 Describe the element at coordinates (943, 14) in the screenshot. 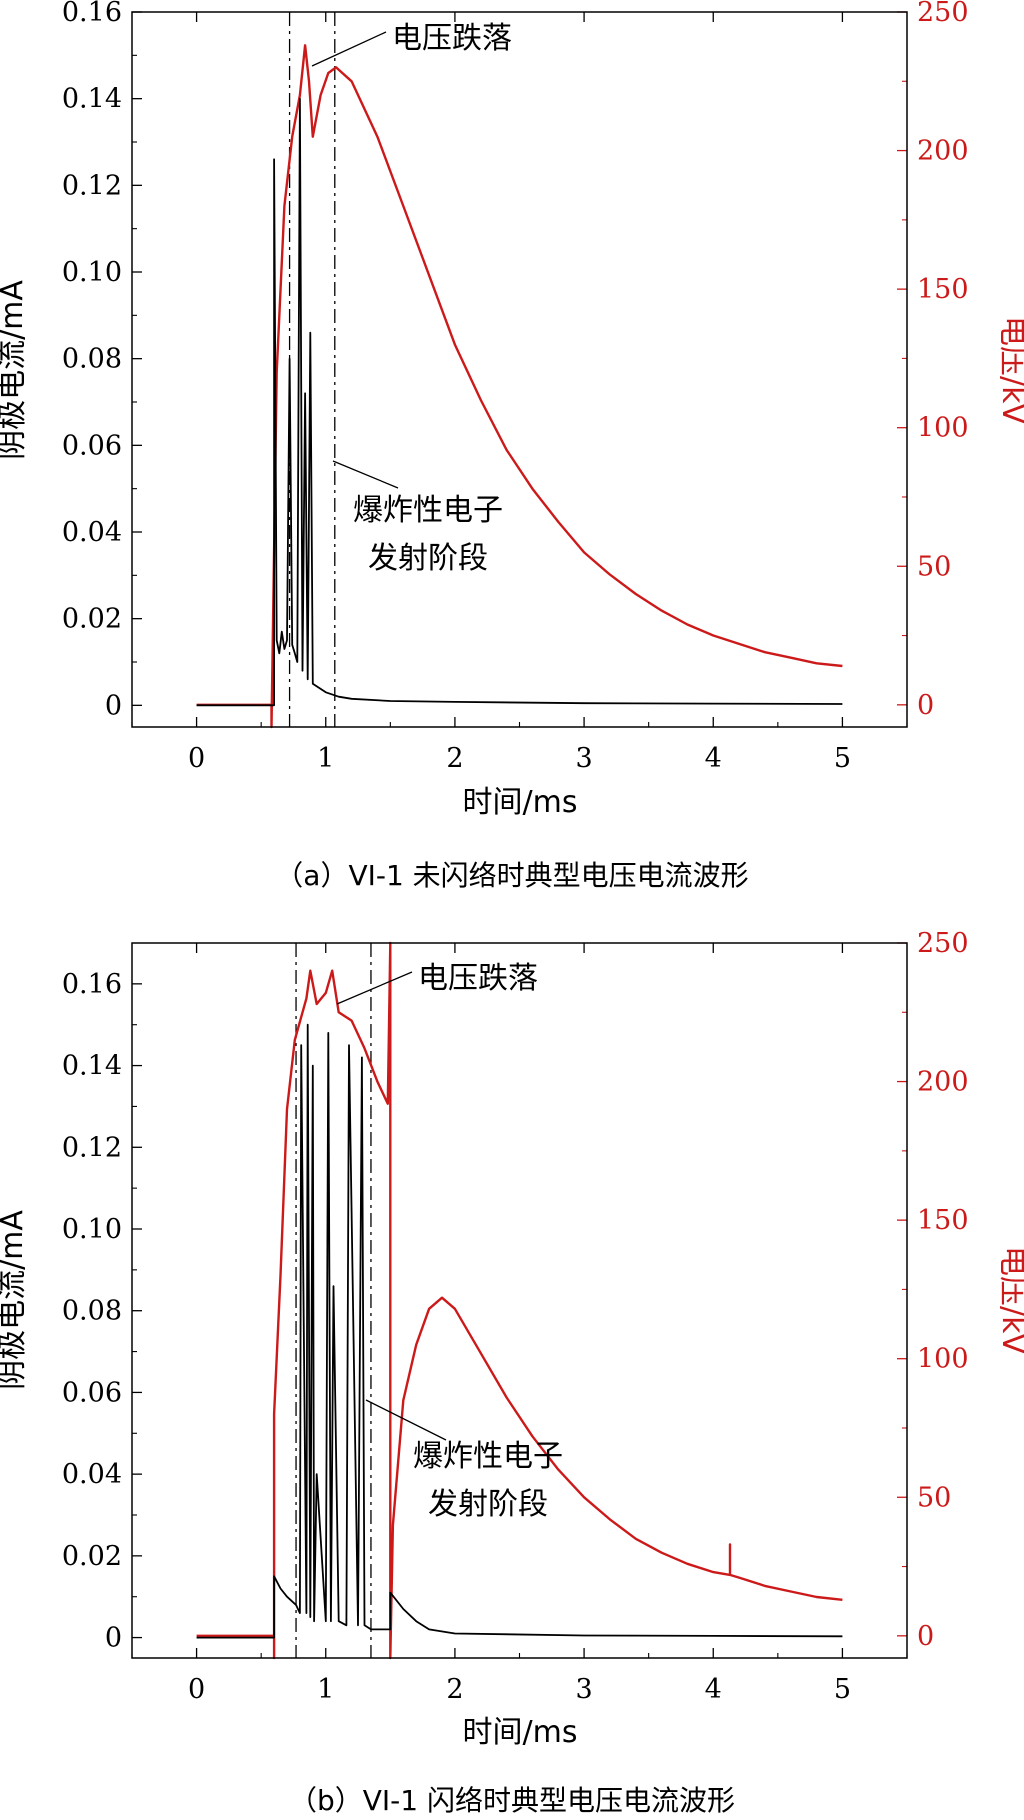

I see `panel-a-ytick-right-label: 250` at that location.